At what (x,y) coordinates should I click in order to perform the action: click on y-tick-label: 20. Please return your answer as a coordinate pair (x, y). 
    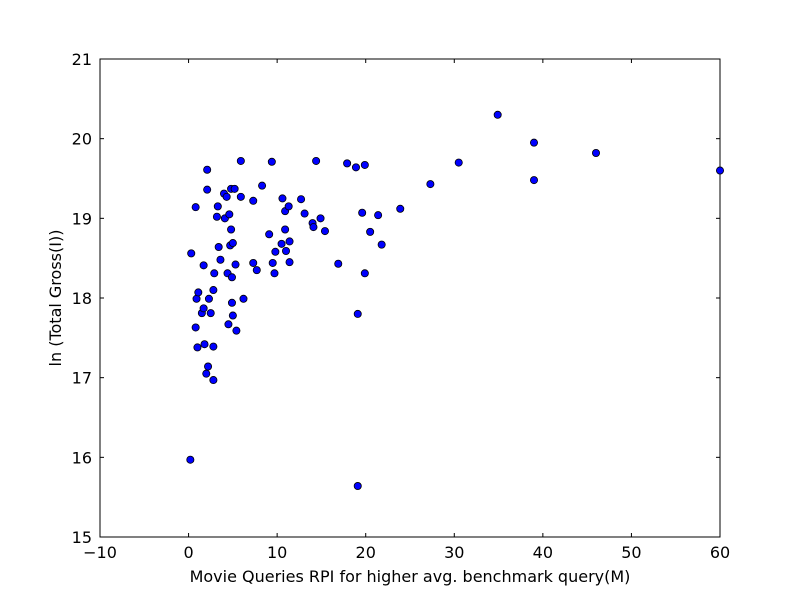
    Looking at the image, I should click on (82, 139).